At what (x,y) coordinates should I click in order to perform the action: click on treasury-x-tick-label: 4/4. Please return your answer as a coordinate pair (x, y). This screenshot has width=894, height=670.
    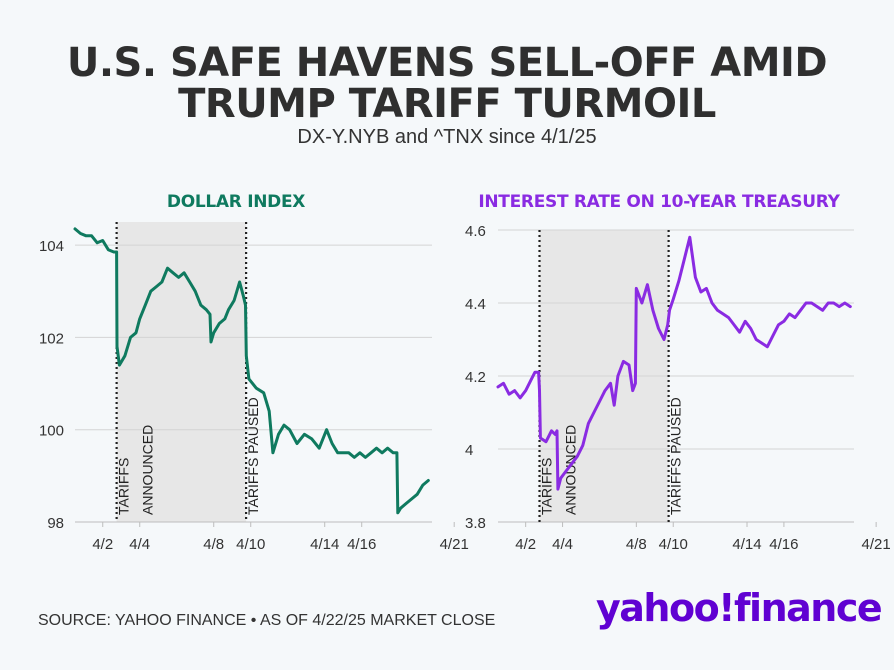
    Looking at the image, I should click on (562, 544).